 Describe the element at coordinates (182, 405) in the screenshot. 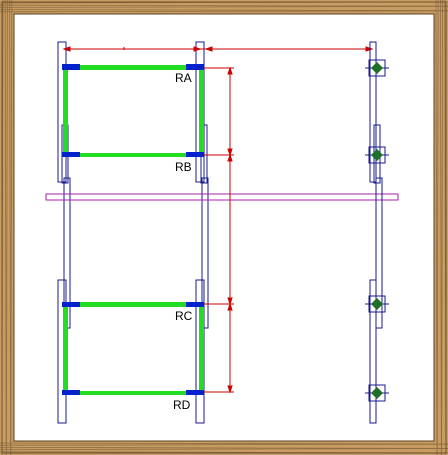

I see `label-rd: RD` at that location.